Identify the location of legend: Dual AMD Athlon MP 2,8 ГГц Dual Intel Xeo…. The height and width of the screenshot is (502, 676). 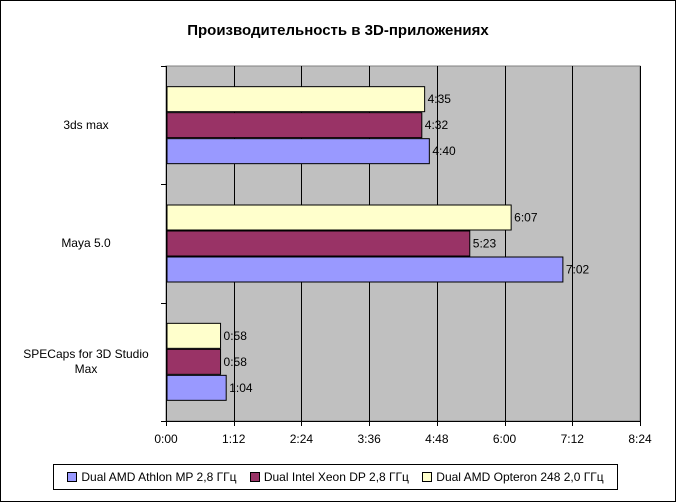
(335, 477).